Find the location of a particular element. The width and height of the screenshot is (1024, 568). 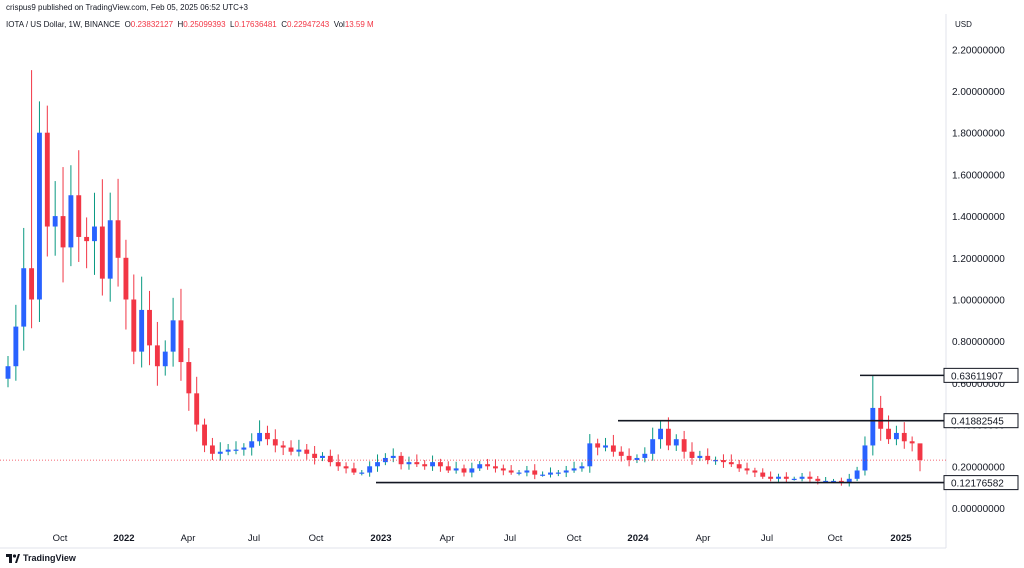

y-tick-label: 1.40000000 is located at coordinates (978, 217).